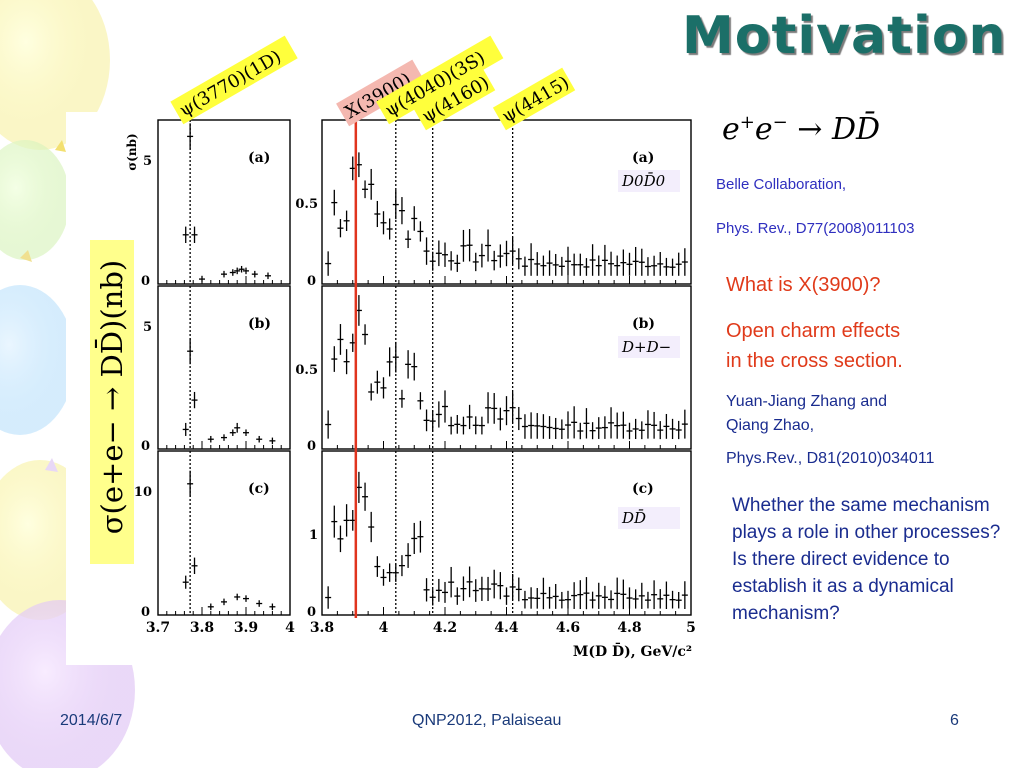 This screenshot has height=768, width=1024. Describe the element at coordinates (35, 200) in the screenshot. I see `balloon-green` at that location.